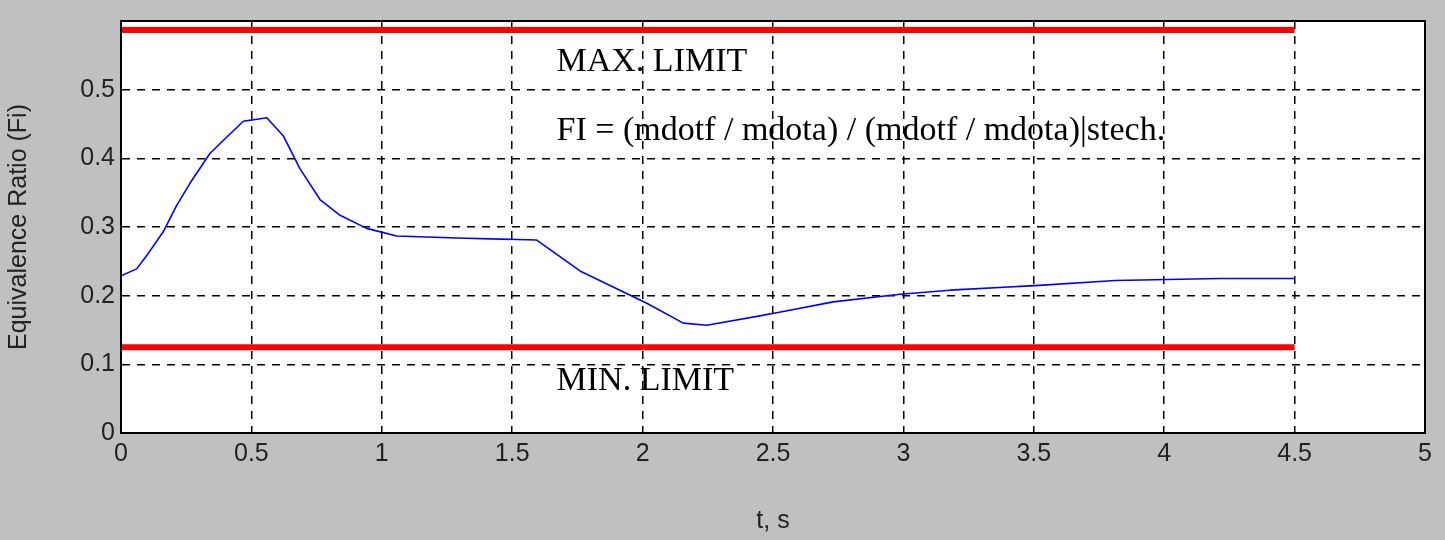 The image size is (1445, 540). I want to click on annotation: MIN. LIMIT, so click(645, 379).